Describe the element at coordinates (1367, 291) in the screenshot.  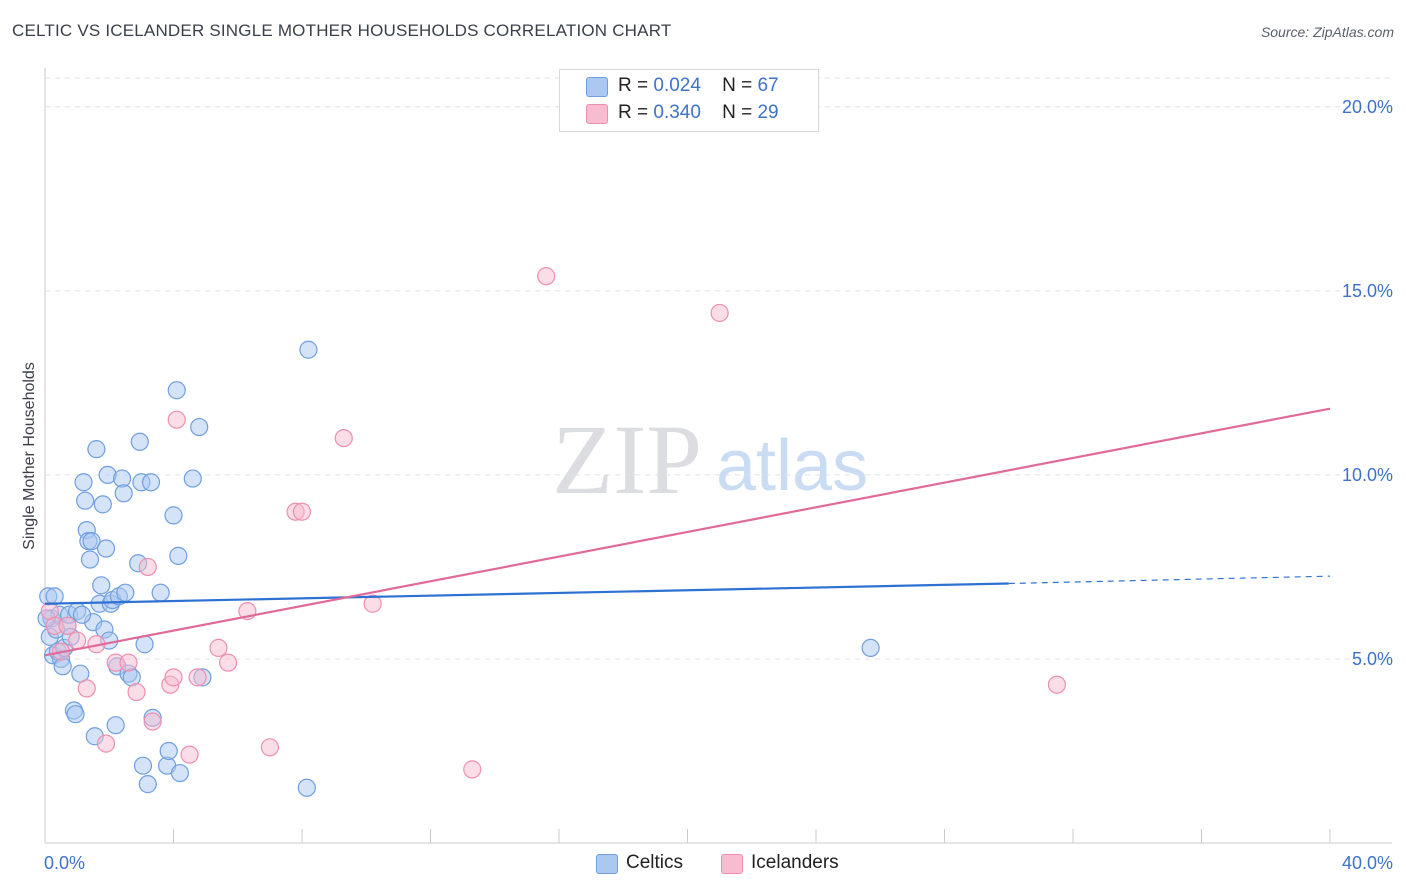
I see `y-tick-label: 15.0%` at that location.